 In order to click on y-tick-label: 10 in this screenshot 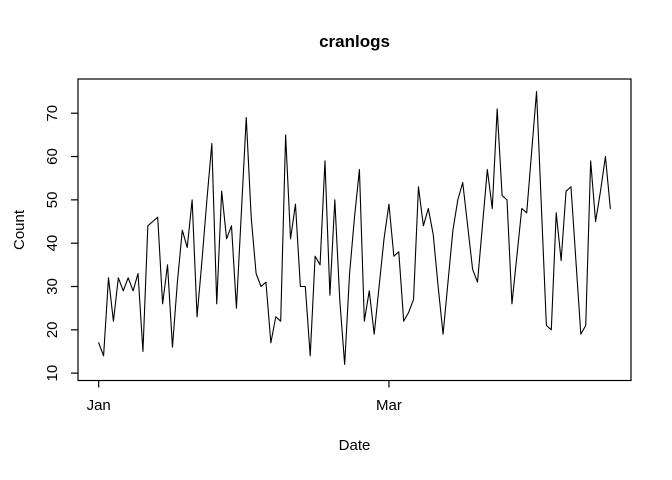, I will do `click(52, 373)`.